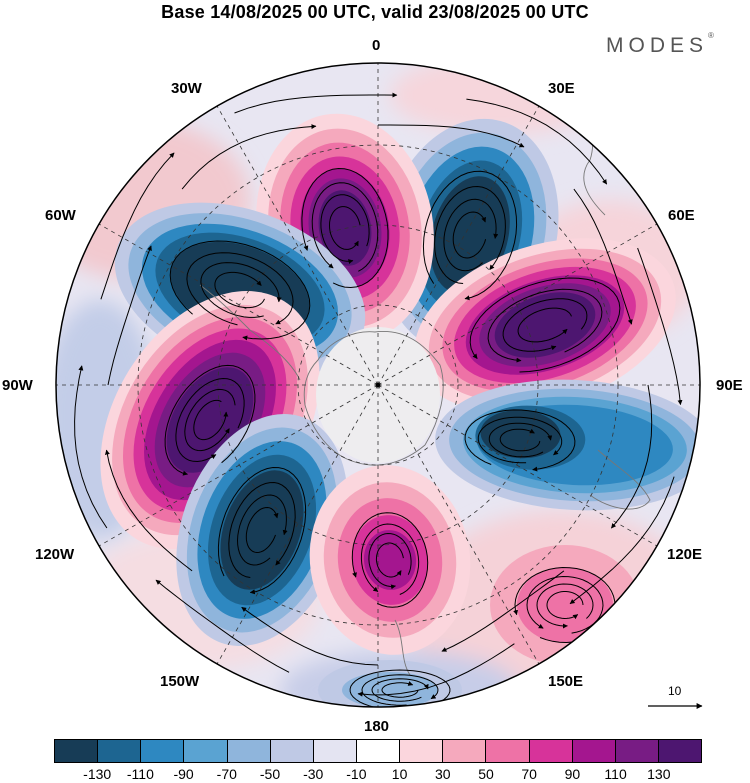  I want to click on south-pole-marker, so click(378, 385).